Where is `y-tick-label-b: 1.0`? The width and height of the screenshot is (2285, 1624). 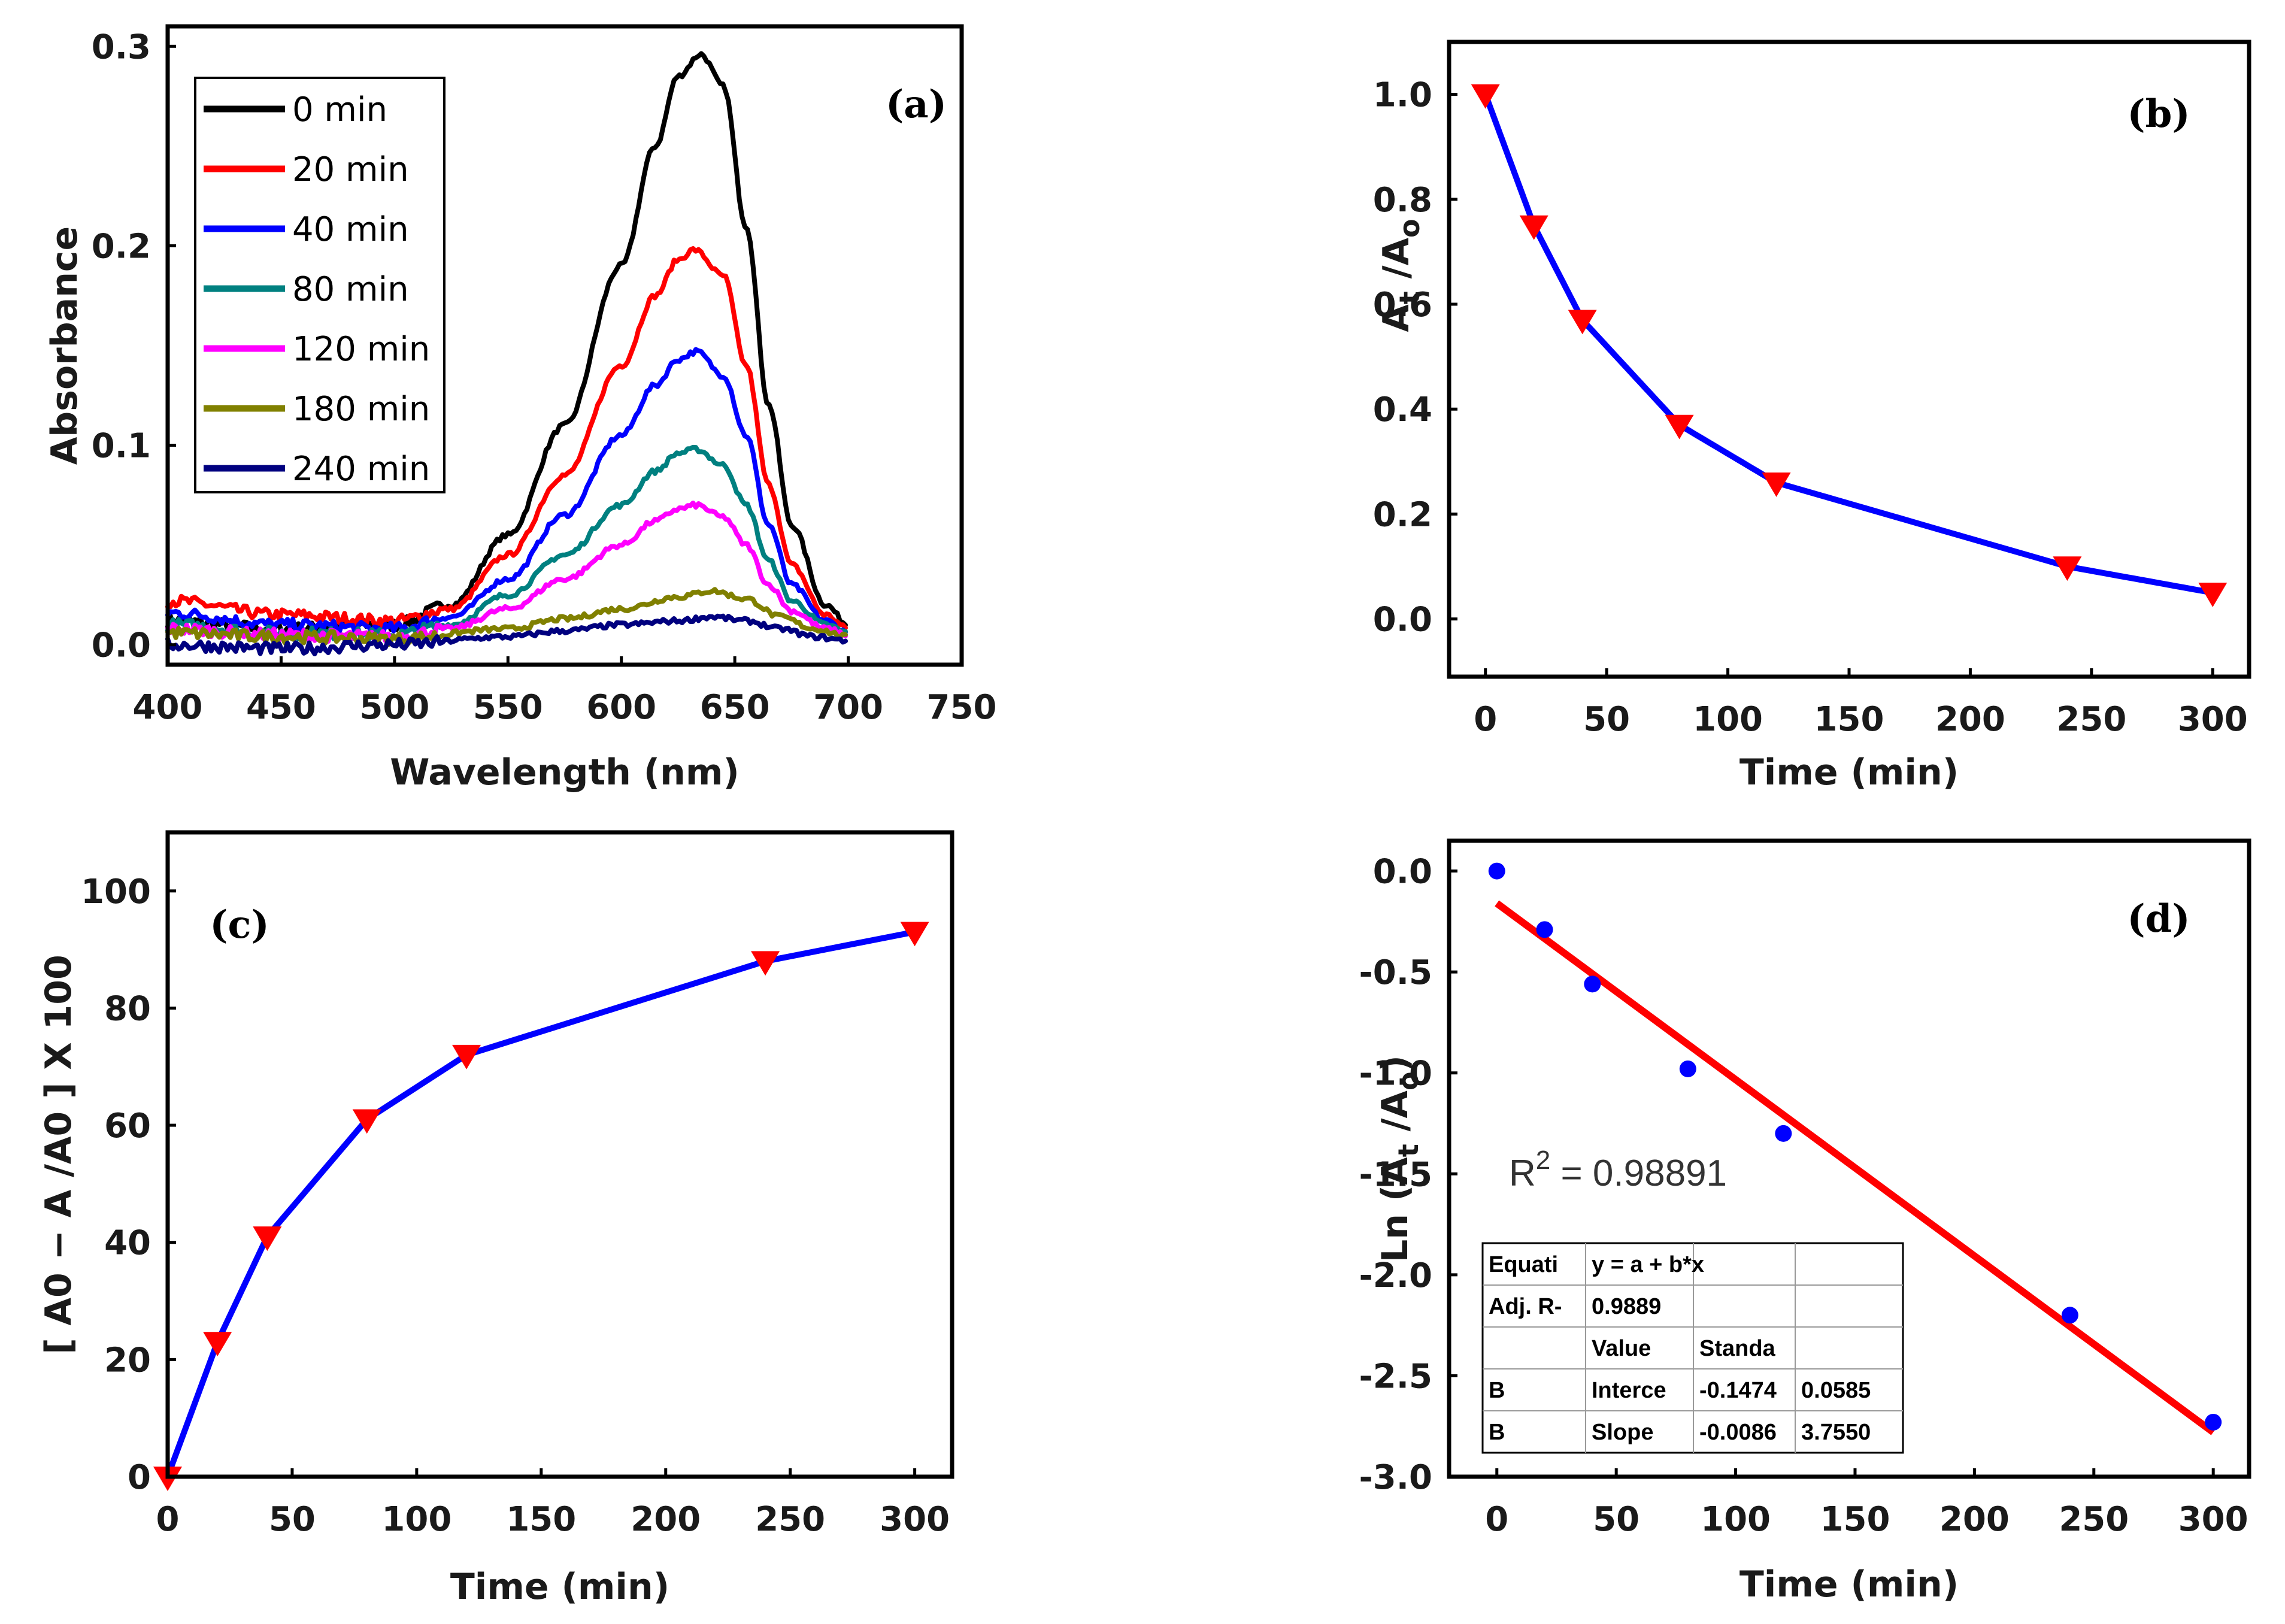 y-tick-label-b: 1.0 is located at coordinates (1402, 95).